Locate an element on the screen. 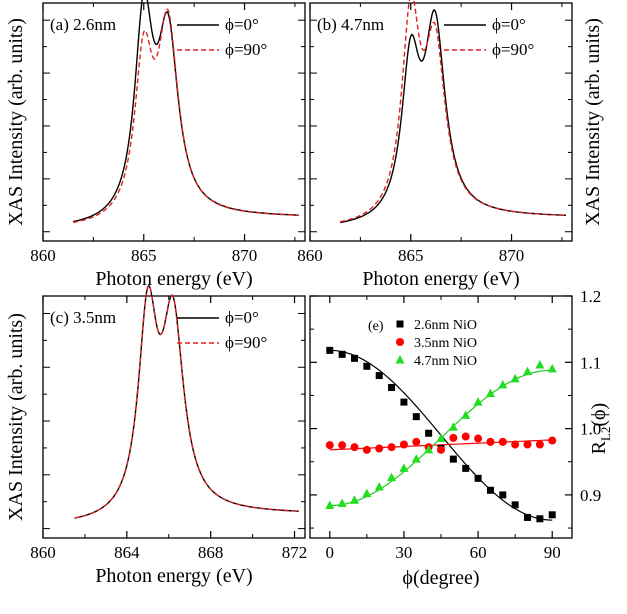 Image resolution: width=627 pixels, height=614 pixels. legend-label: 4.7nm NiO is located at coordinates (445, 361).